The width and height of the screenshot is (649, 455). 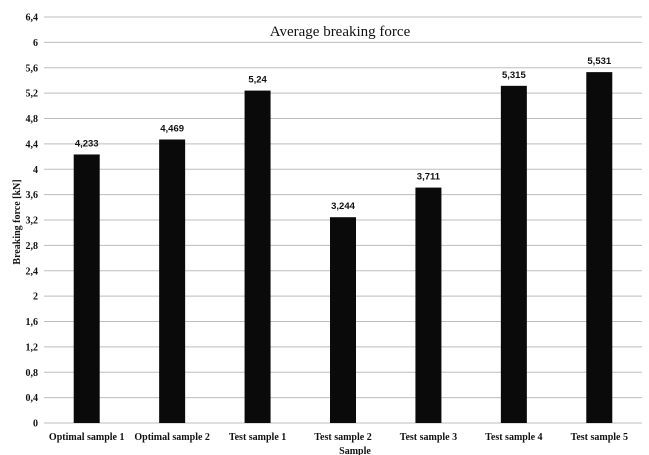 I want to click on data-label: 4,469, so click(x=172, y=128).